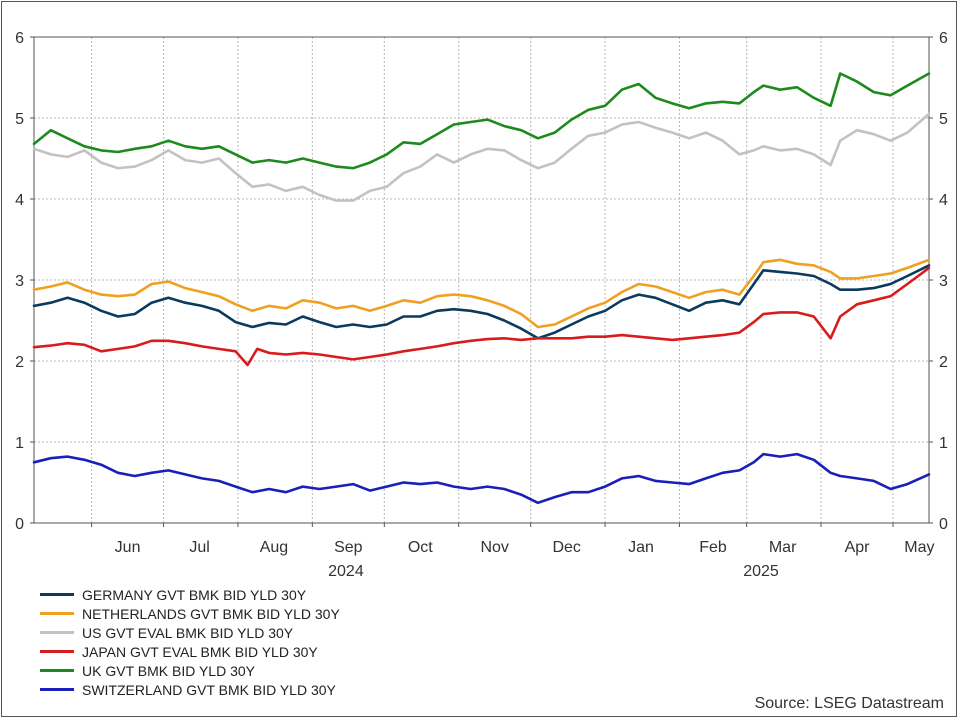 The width and height of the screenshot is (960, 720). I want to click on y-tick-label-right: 2, so click(943, 362).